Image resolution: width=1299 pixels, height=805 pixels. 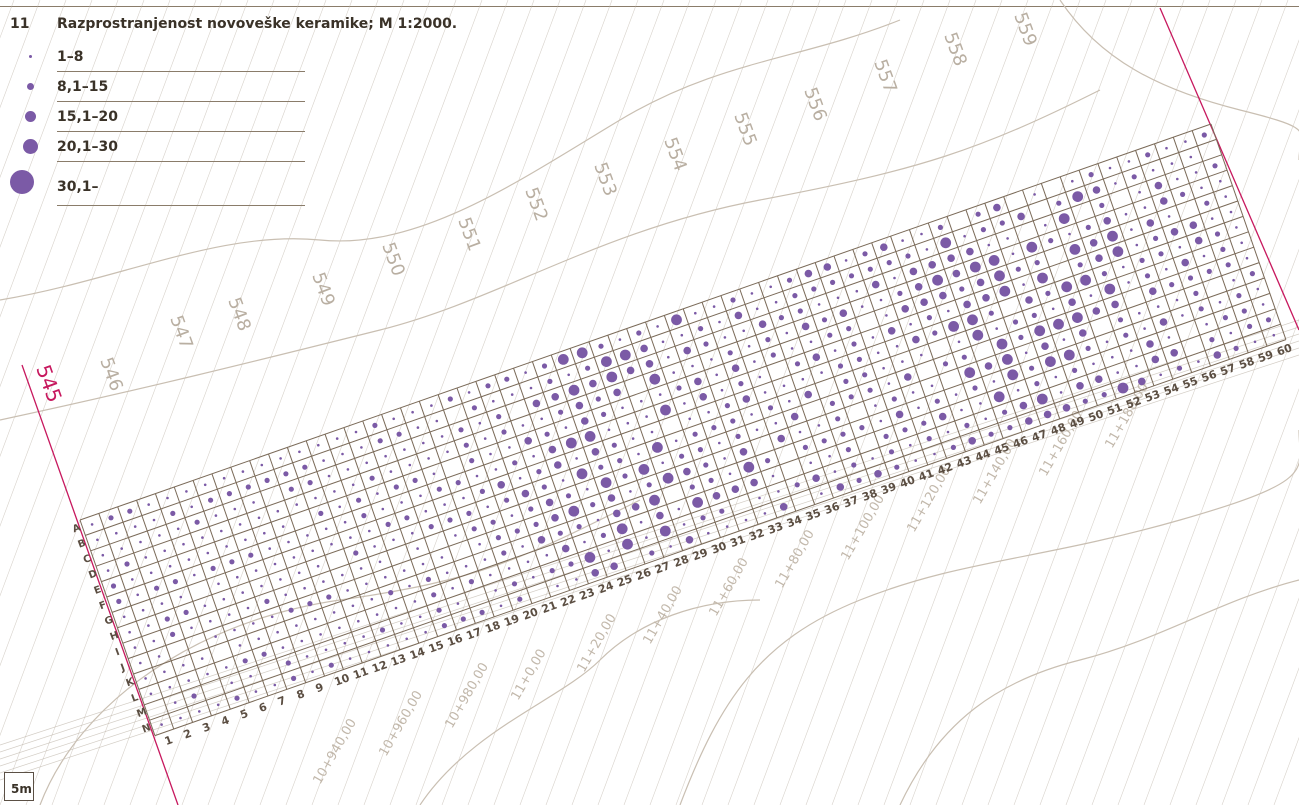 What do you see at coordinates (301, 694) in the screenshot?
I see `column-label: 8` at bounding box center [301, 694].